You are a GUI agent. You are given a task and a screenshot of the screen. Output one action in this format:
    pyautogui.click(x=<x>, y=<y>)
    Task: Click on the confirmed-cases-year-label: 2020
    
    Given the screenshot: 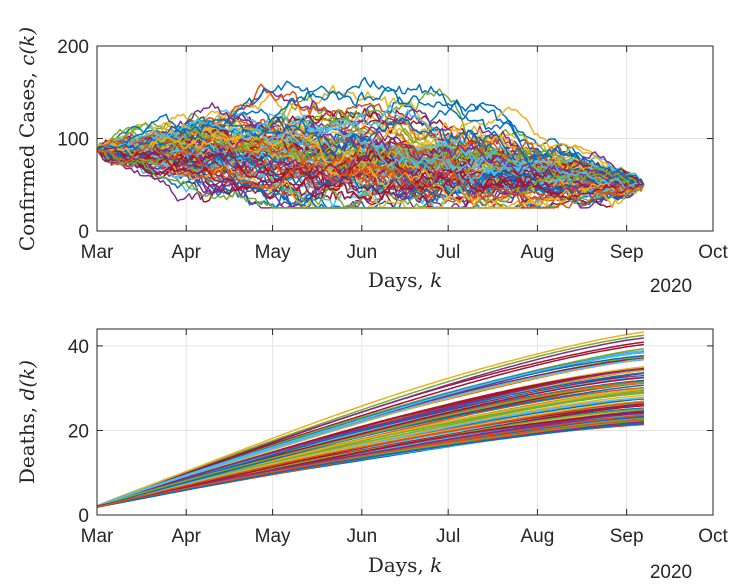 What is the action you would take?
    pyautogui.click(x=671, y=286)
    